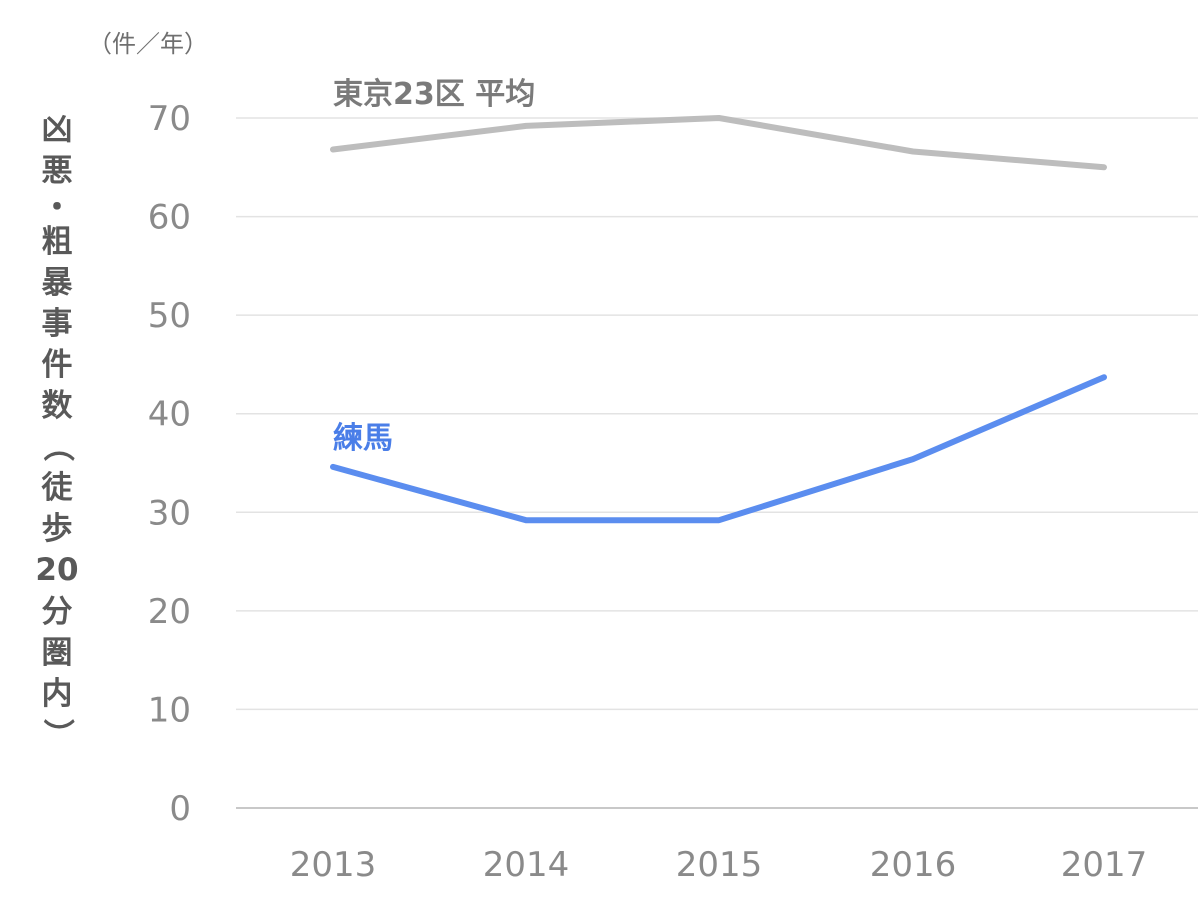 The image size is (1200, 901). What do you see at coordinates (57, 653) in the screenshot?
I see `y-axis-title-char: 圏` at bounding box center [57, 653].